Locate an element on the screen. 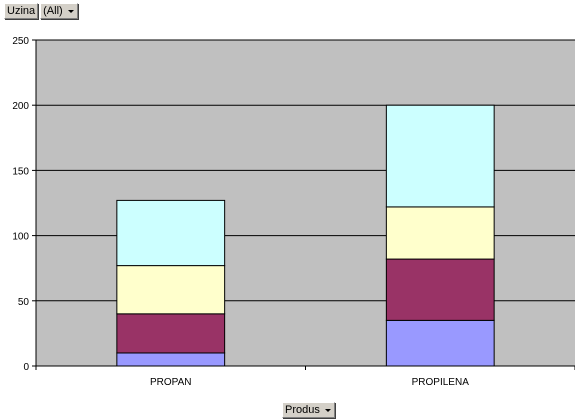 Image resolution: width=575 pixels, height=420 pixels. y-tick-label: 50 is located at coordinates (24, 302).